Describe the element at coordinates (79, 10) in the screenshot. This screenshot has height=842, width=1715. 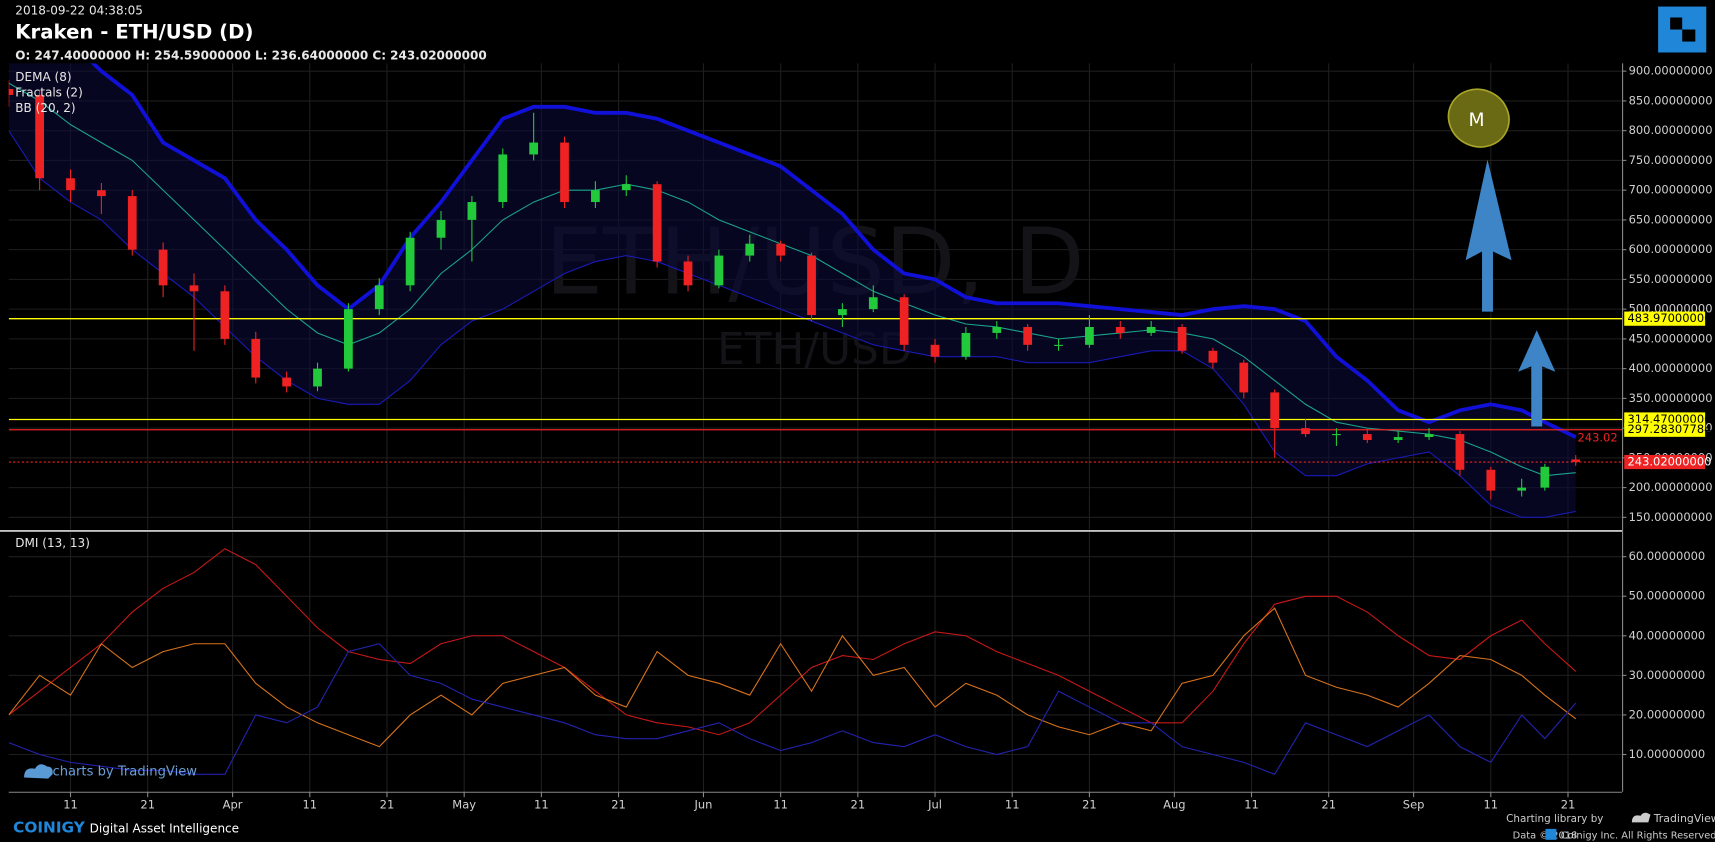
I see `timestamp: 2018-09-22 04:38:05` at that location.